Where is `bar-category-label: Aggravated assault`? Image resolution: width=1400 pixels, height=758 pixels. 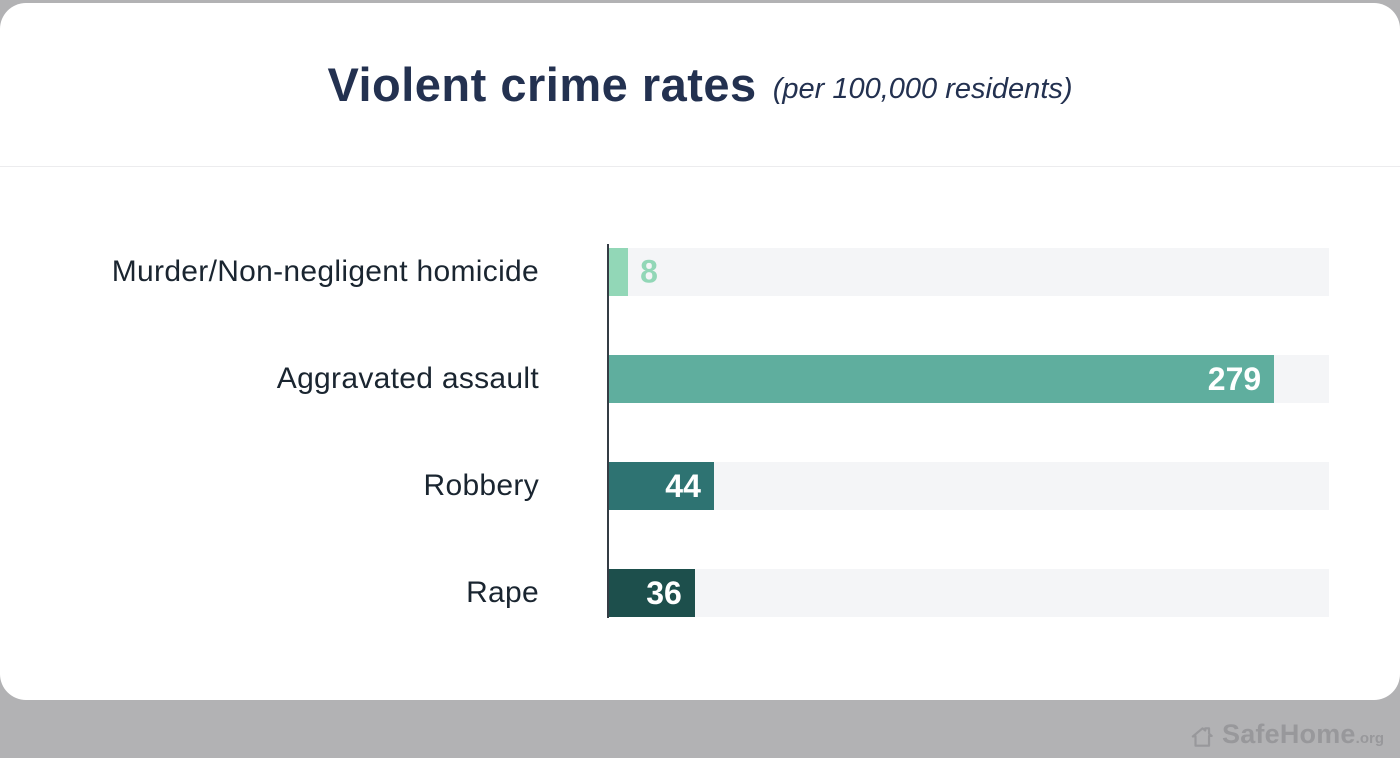
bar-category-label: Aggravated assault is located at coordinates (407, 378).